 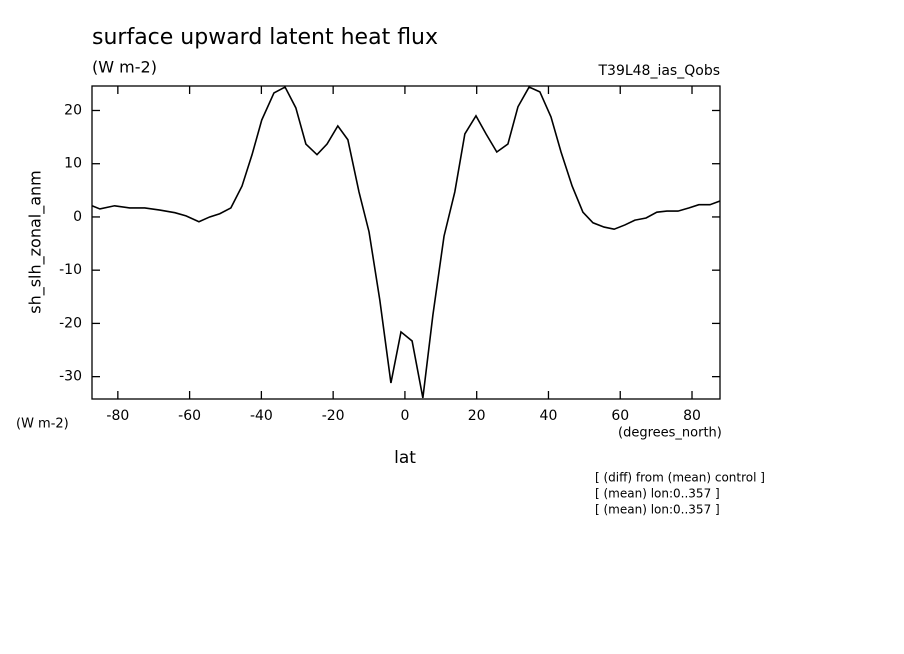 I want to click on x-tick-label: 80, so click(x=692, y=416).